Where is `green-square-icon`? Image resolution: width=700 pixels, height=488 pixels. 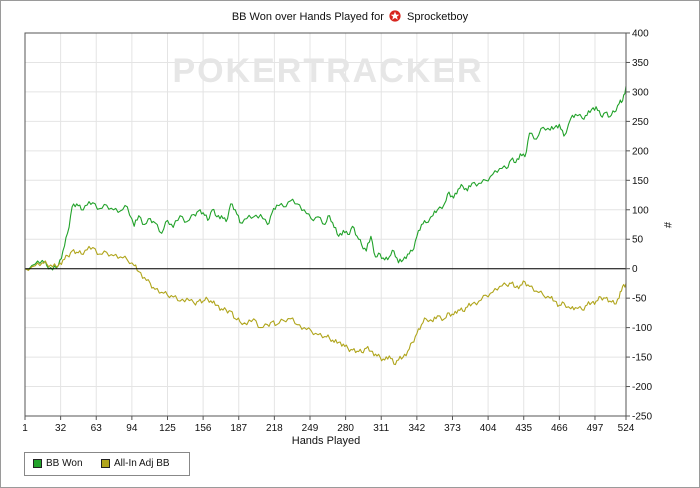
green-square-icon is located at coordinates (37, 463).